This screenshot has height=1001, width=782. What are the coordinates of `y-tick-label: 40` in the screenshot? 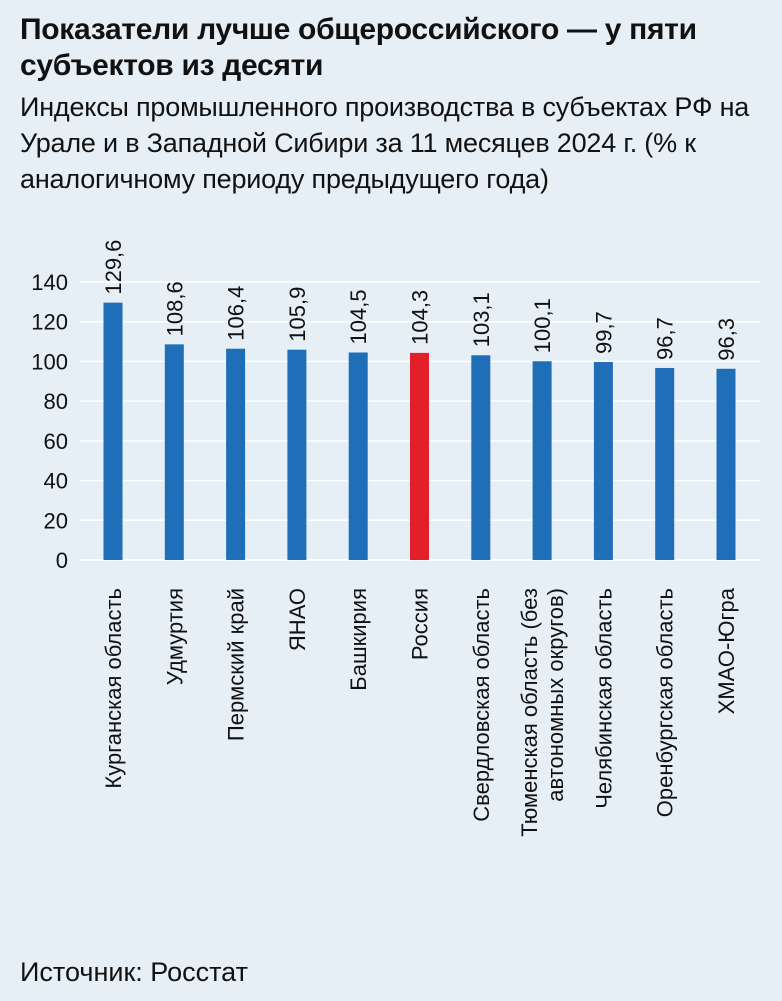 It's located at (56, 481).